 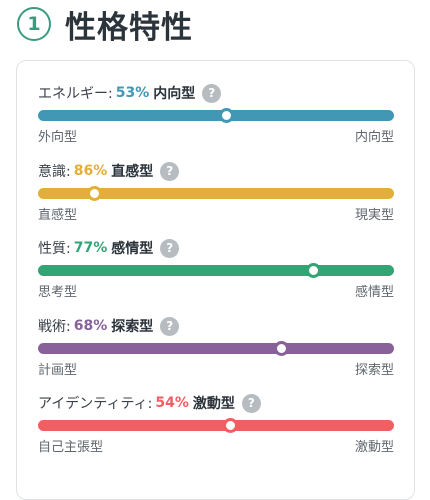 I want to click on trait-identity: アイデンティティ: 54% 激動型 ? 自己主張型 激動型, so click(x=216, y=423).